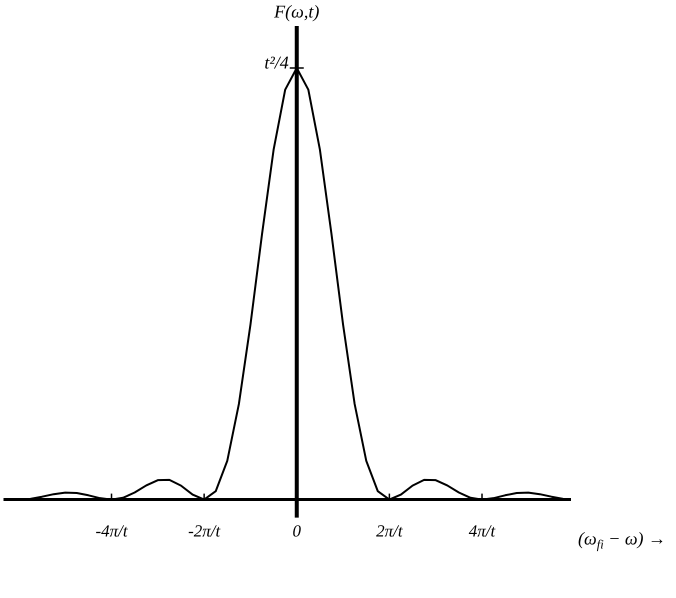 Image resolution: width=676 pixels, height=598 pixels. What do you see at coordinates (297, 530) in the screenshot?
I see `x-tick-label: 0` at bounding box center [297, 530].